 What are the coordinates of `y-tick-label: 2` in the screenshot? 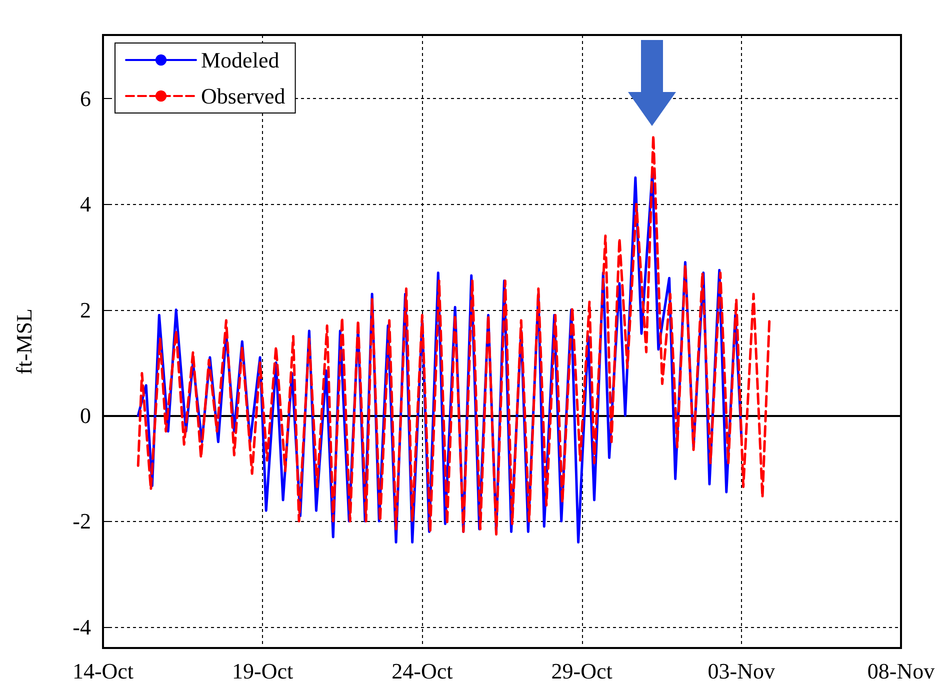 It's located at (85, 309).